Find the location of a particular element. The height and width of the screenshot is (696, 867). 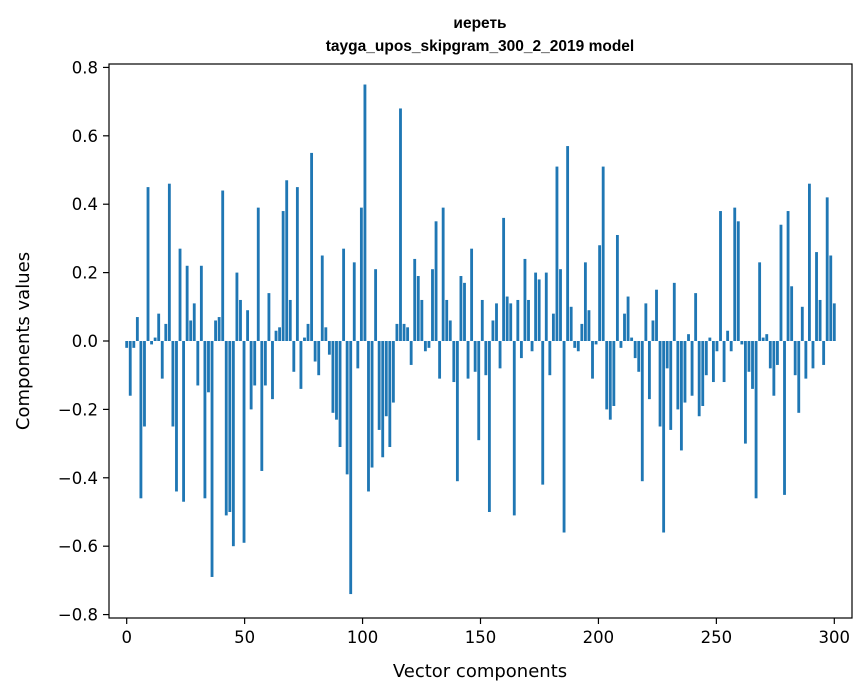

y-tick-label: 0.4 is located at coordinates (85, 204).